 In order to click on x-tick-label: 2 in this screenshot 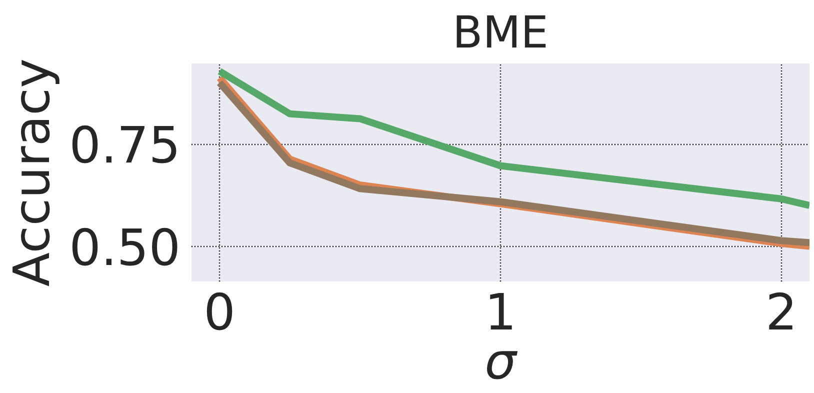, I will do `click(782, 313)`.